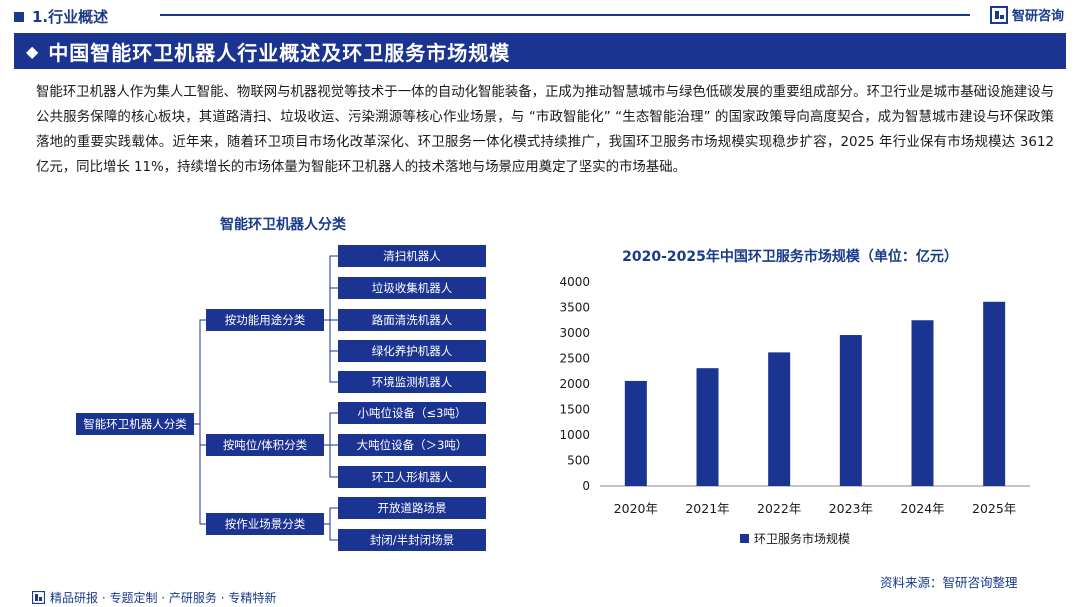 Image resolution: width=1080 pixels, height=607 pixels. Describe the element at coordinates (574, 384) in the screenshot. I see `y-tick-label: 2000` at that location.